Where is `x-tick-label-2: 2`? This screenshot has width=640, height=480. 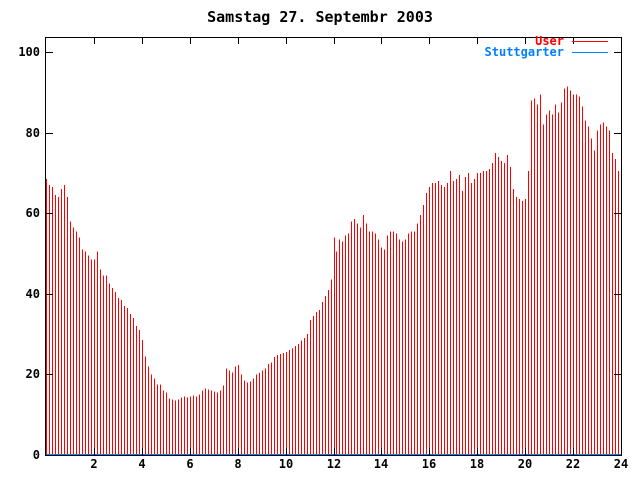 x-tick-label-2: 2 is located at coordinates (94, 464).